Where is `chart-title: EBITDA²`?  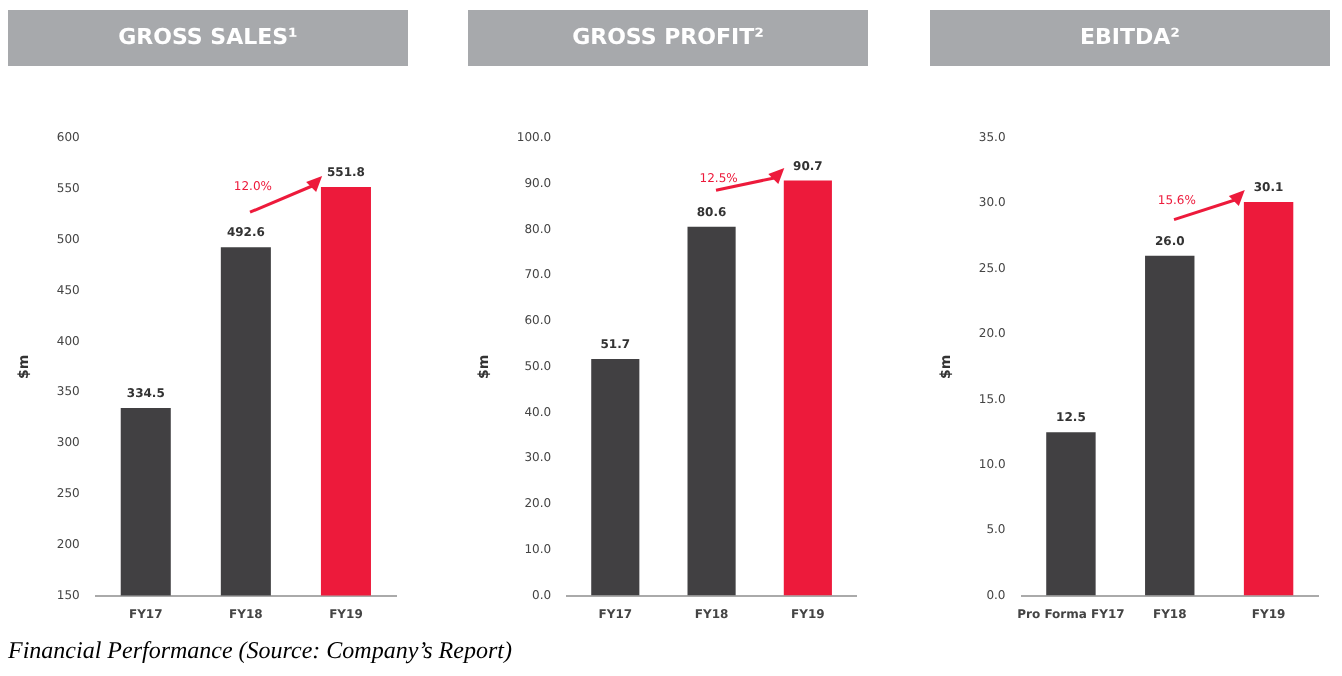
chart-title: EBITDA² is located at coordinates (1130, 38).